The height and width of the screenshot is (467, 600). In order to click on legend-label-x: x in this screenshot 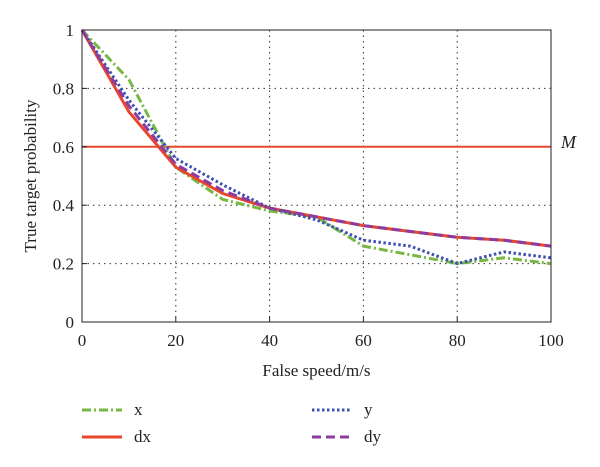, I will do `click(138, 409)`.